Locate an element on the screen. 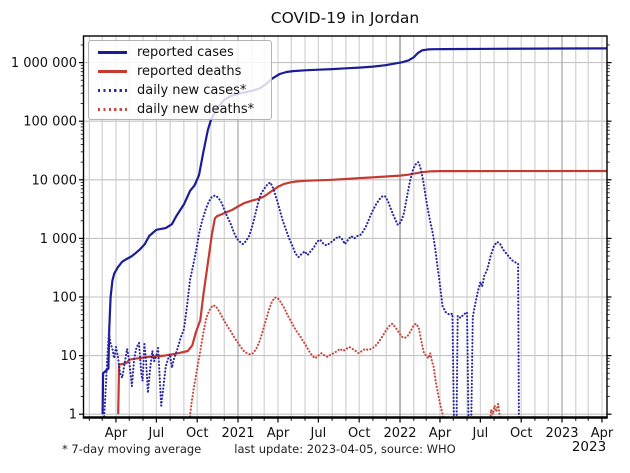  last-update-note: last update: 2023-04-05, source: WHO is located at coordinates (345, 449).